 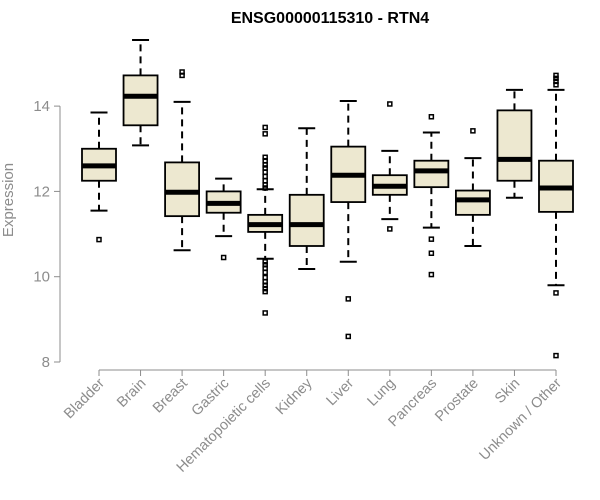 What do you see at coordinates (294, 396) in the screenshot?
I see `x-tick-label: Kidney` at bounding box center [294, 396].